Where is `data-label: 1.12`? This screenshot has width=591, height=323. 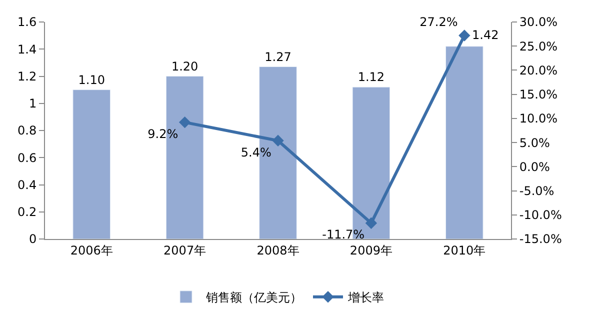 data-label: 1.12 is located at coordinates (371, 77).